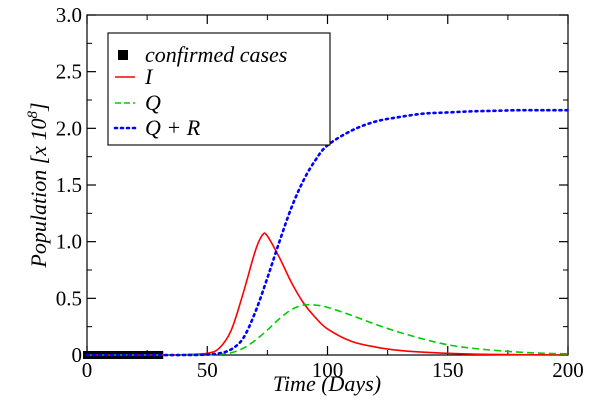 The height and width of the screenshot is (404, 589). I want to click on legend-box, so click(219, 89).